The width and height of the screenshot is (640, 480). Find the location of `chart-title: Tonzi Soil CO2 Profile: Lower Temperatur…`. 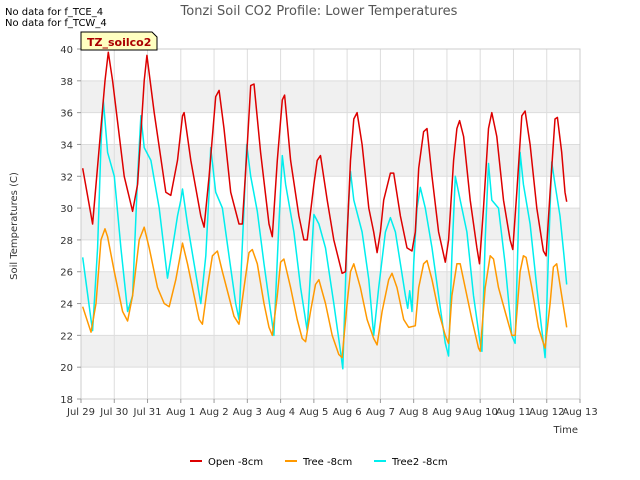

chart-title: Tonzi Soil CO2 Profile: Lower Temperatur… is located at coordinates (319, 11).